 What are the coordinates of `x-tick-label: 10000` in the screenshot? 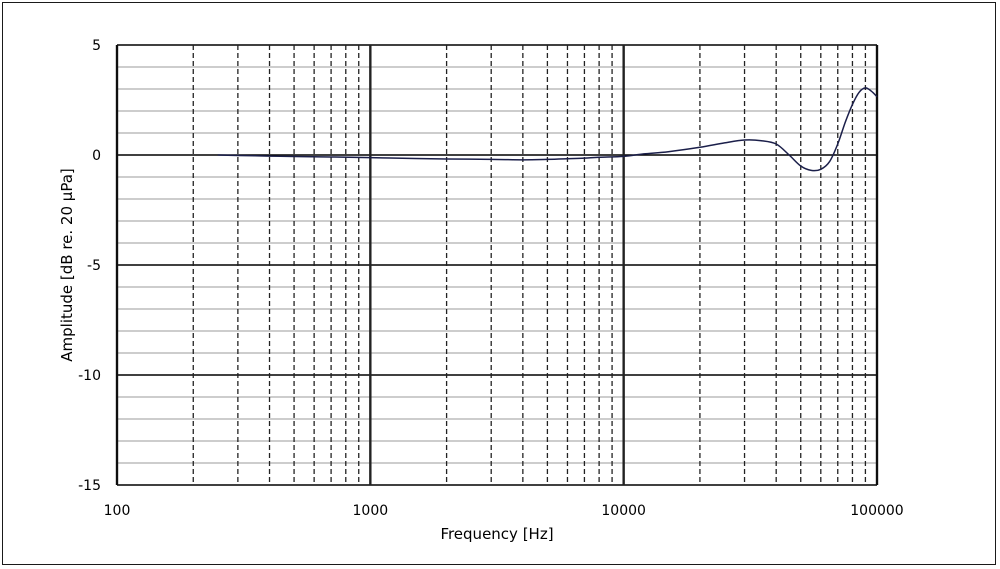 It's located at (623, 511).